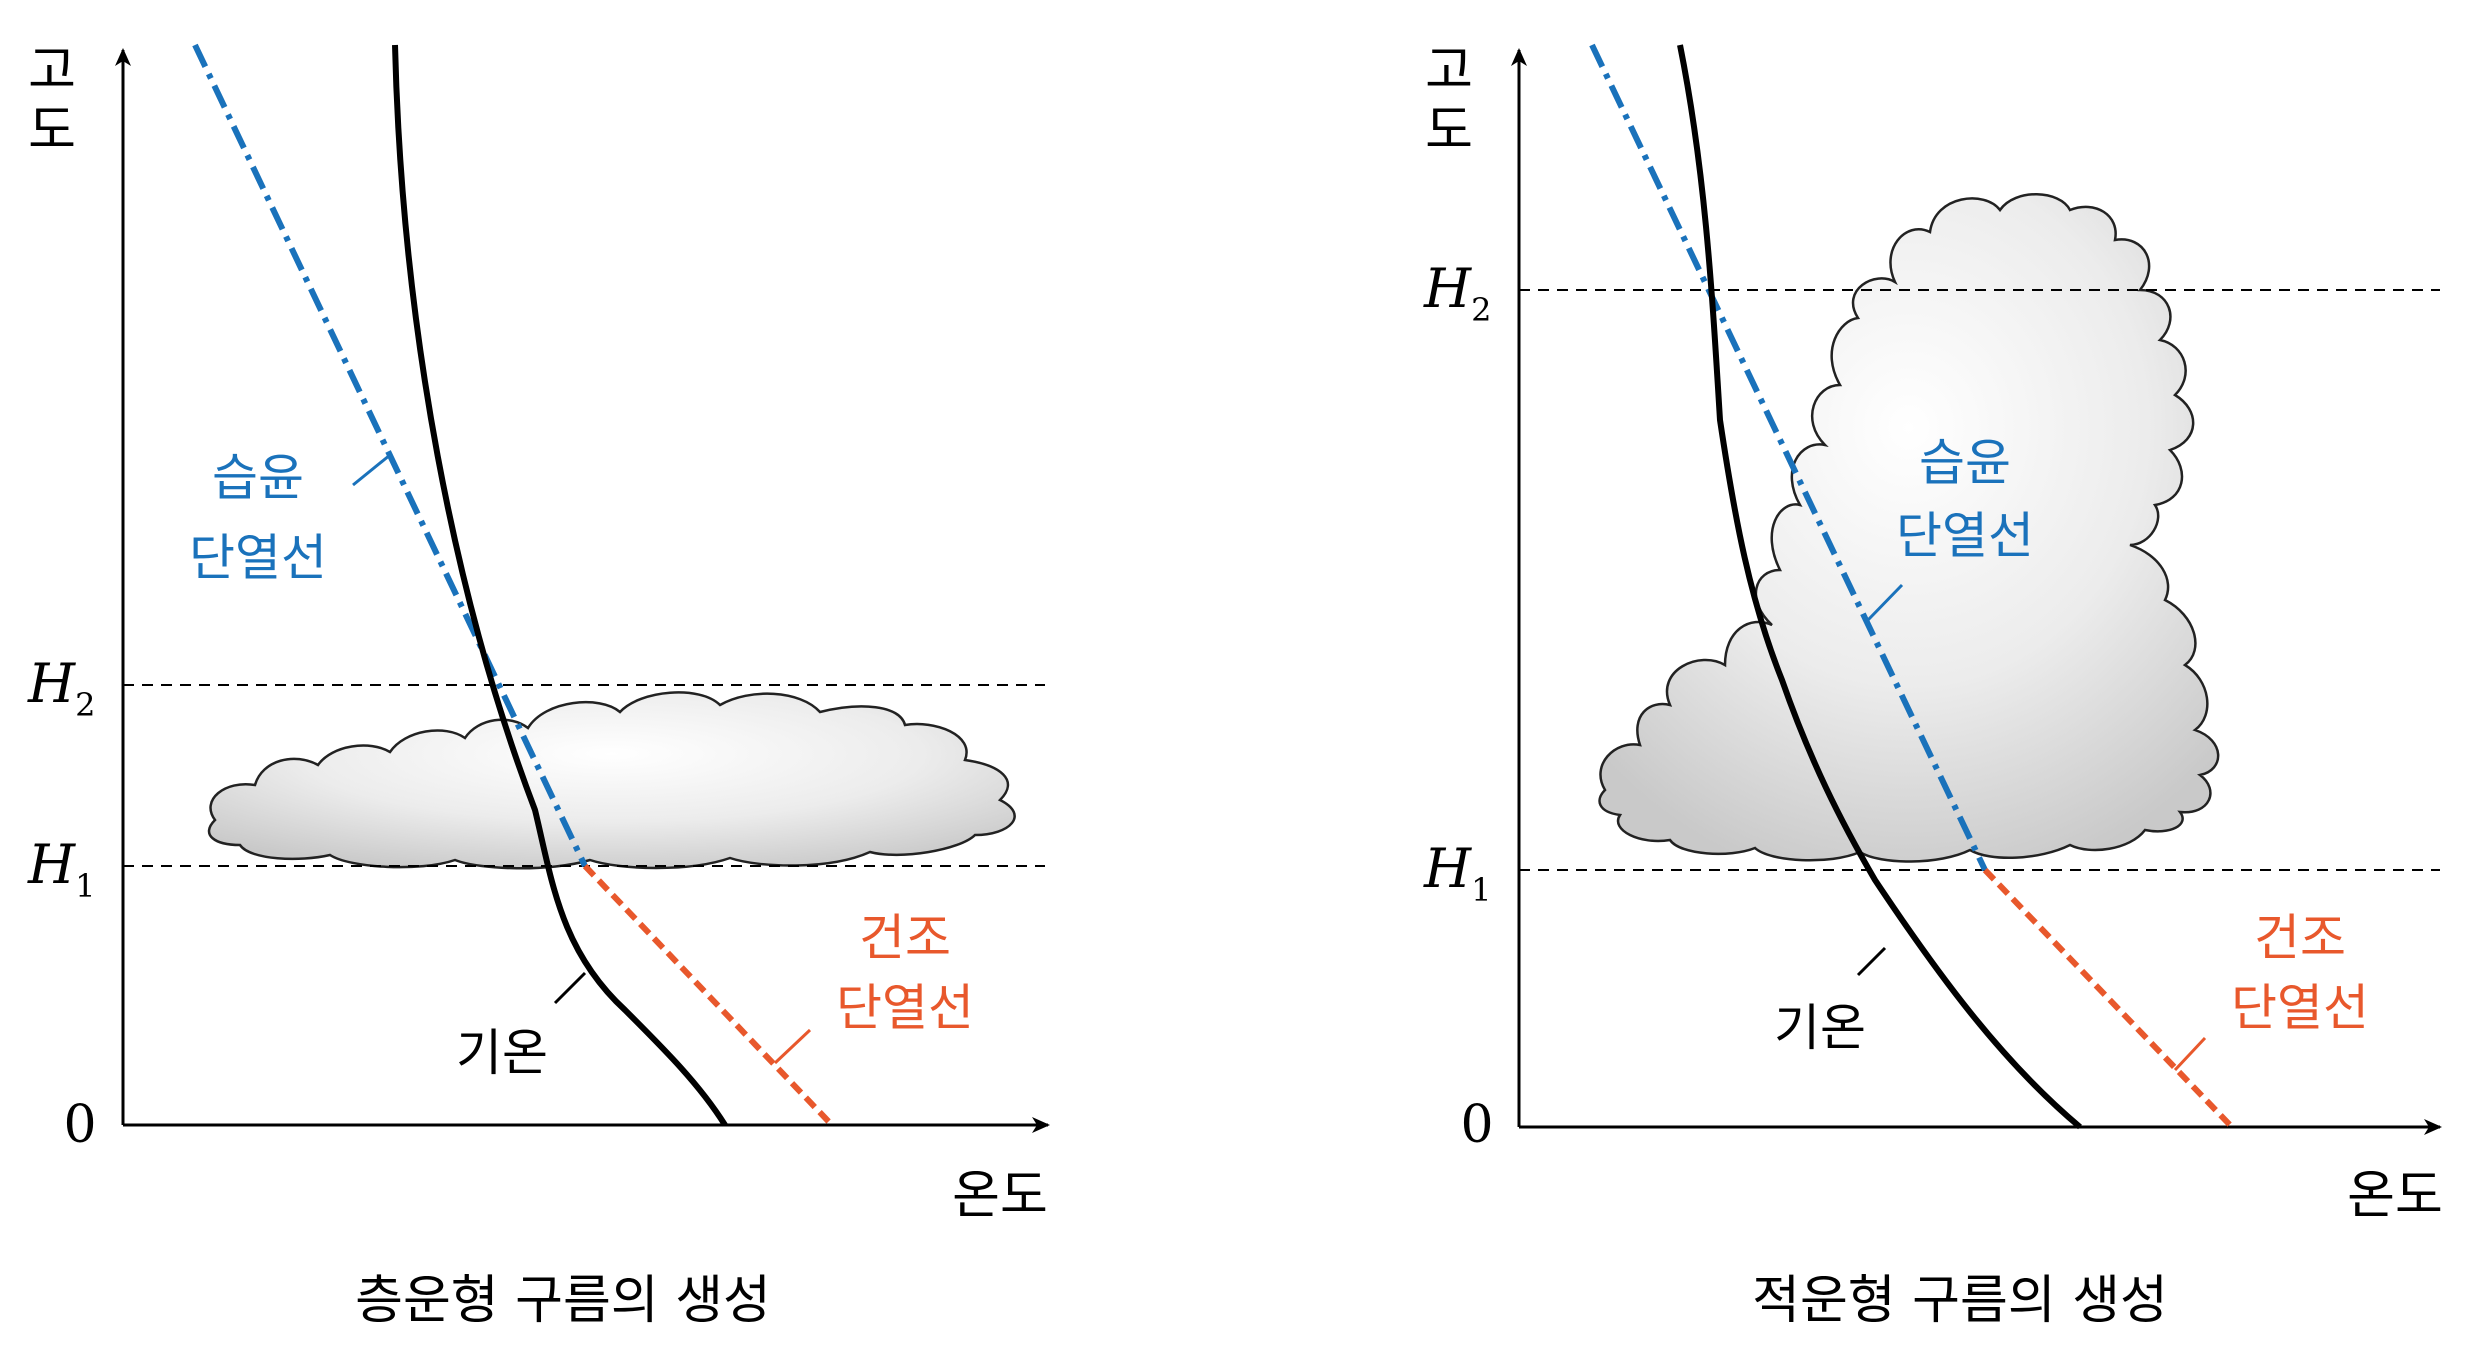 The width and height of the screenshot is (2469, 1353). What do you see at coordinates (2190, 1054) in the screenshot?
I see `cumulonimbus-dry-leader` at bounding box center [2190, 1054].